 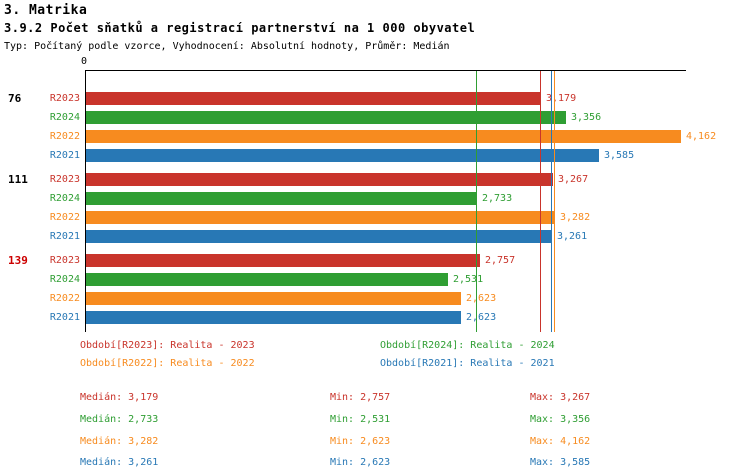 I want to click on stat-median-r2022: Medián: 3,282, so click(x=119, y=441).